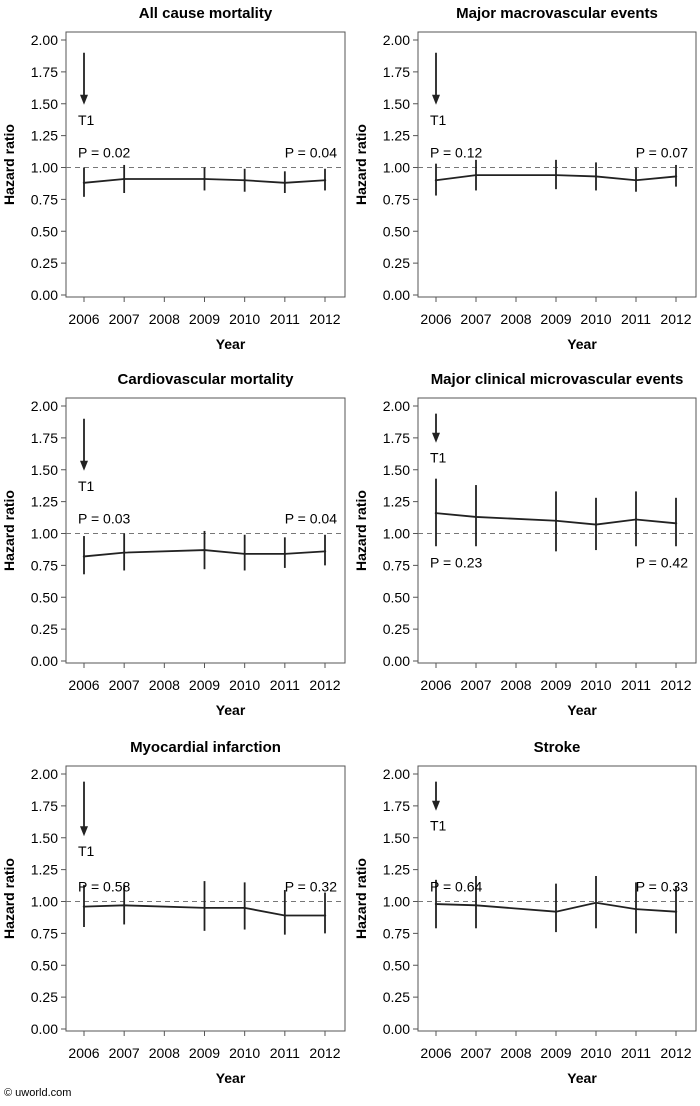 Image resolution: width=700 pixels, height=1106 pixels. Describe the element at coordinates (205, 747) in the screenshot. I see `chart-title: Myocardial infarction` at that location.